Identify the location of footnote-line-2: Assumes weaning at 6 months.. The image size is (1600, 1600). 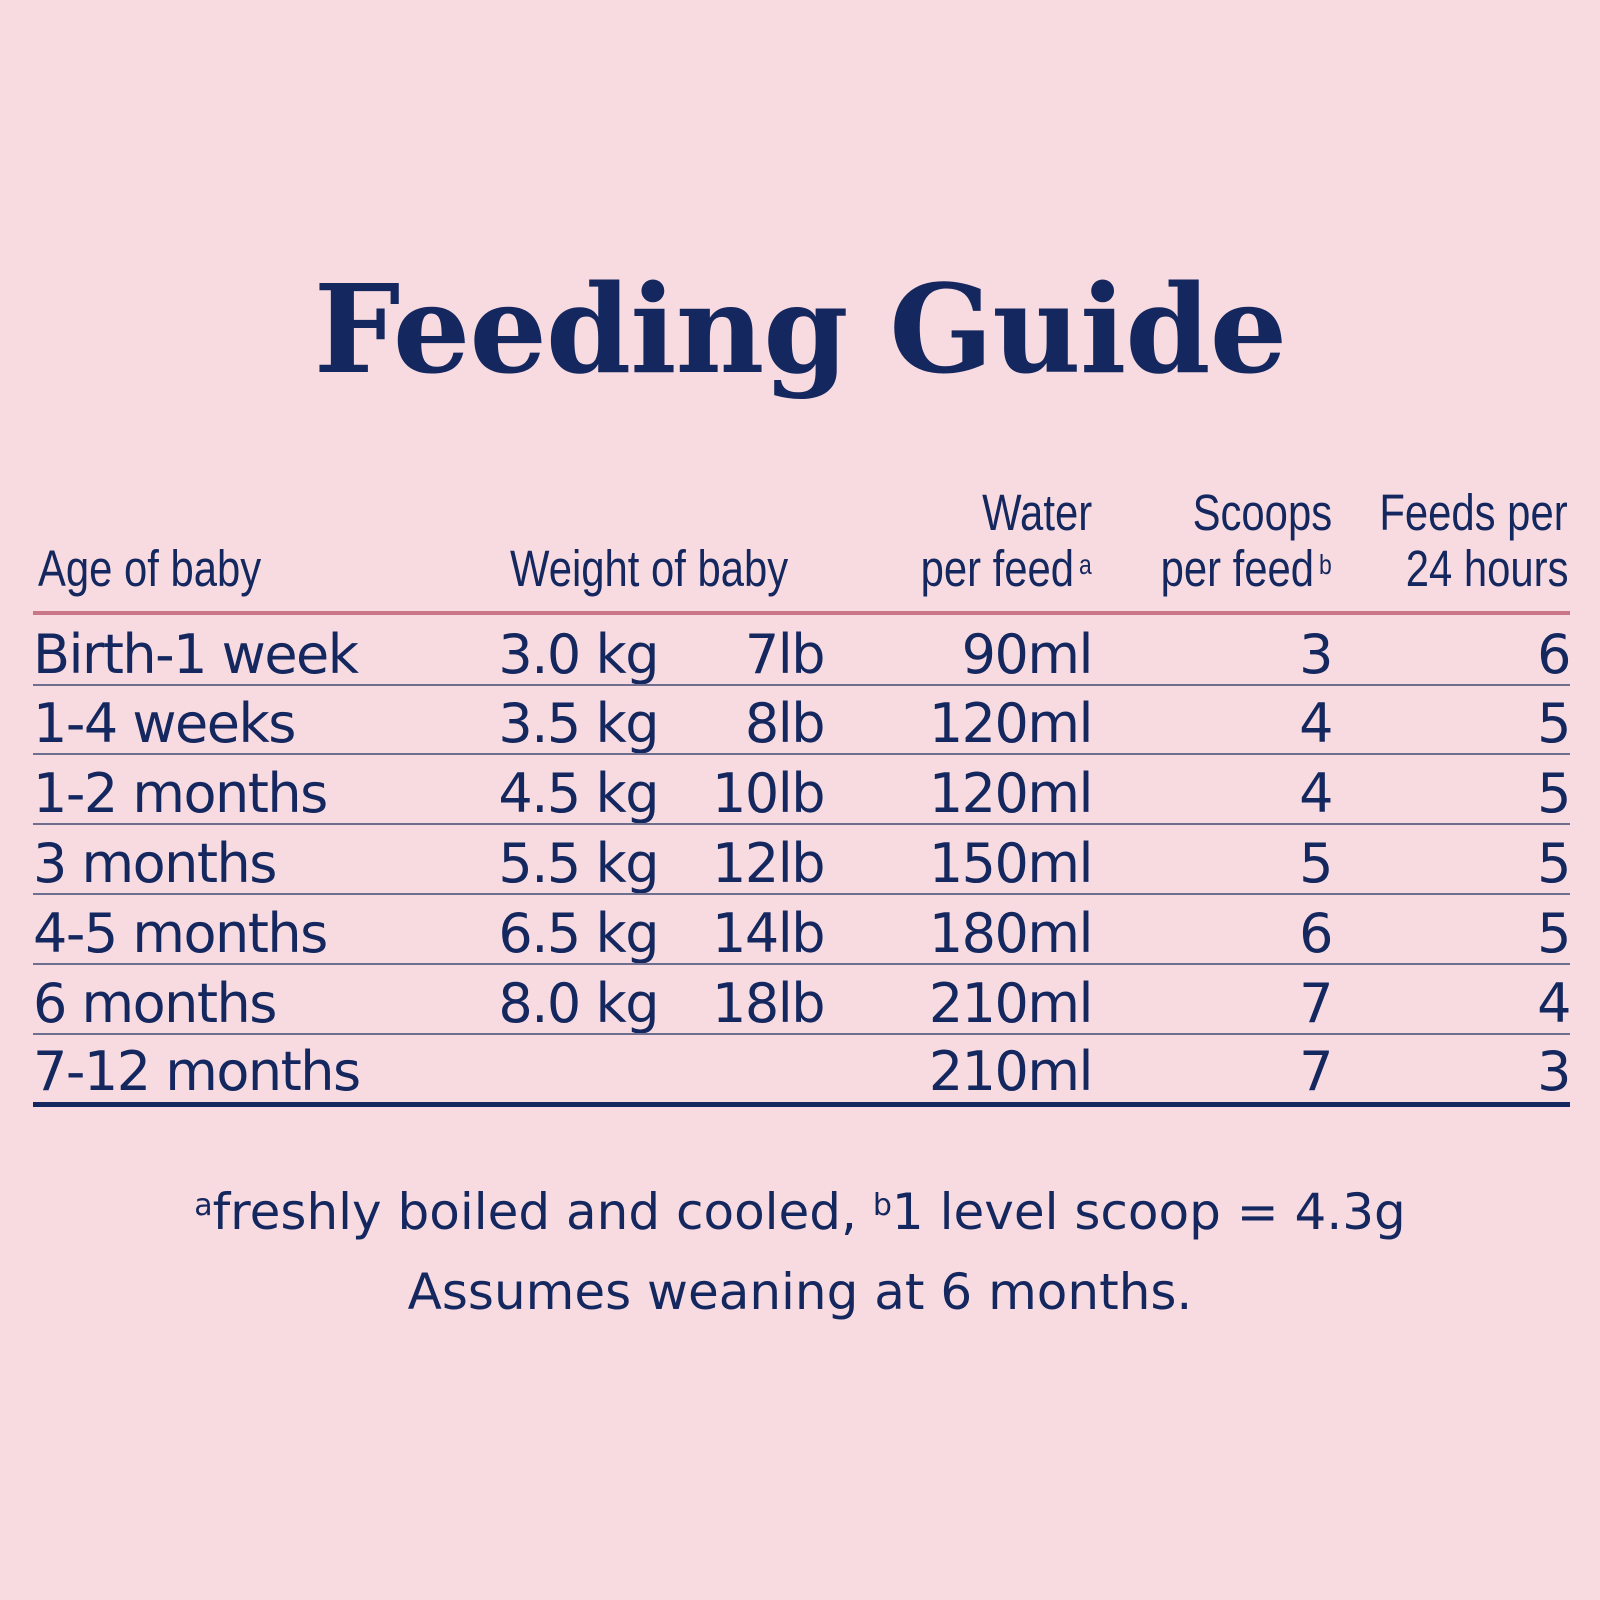
(800, 1292).